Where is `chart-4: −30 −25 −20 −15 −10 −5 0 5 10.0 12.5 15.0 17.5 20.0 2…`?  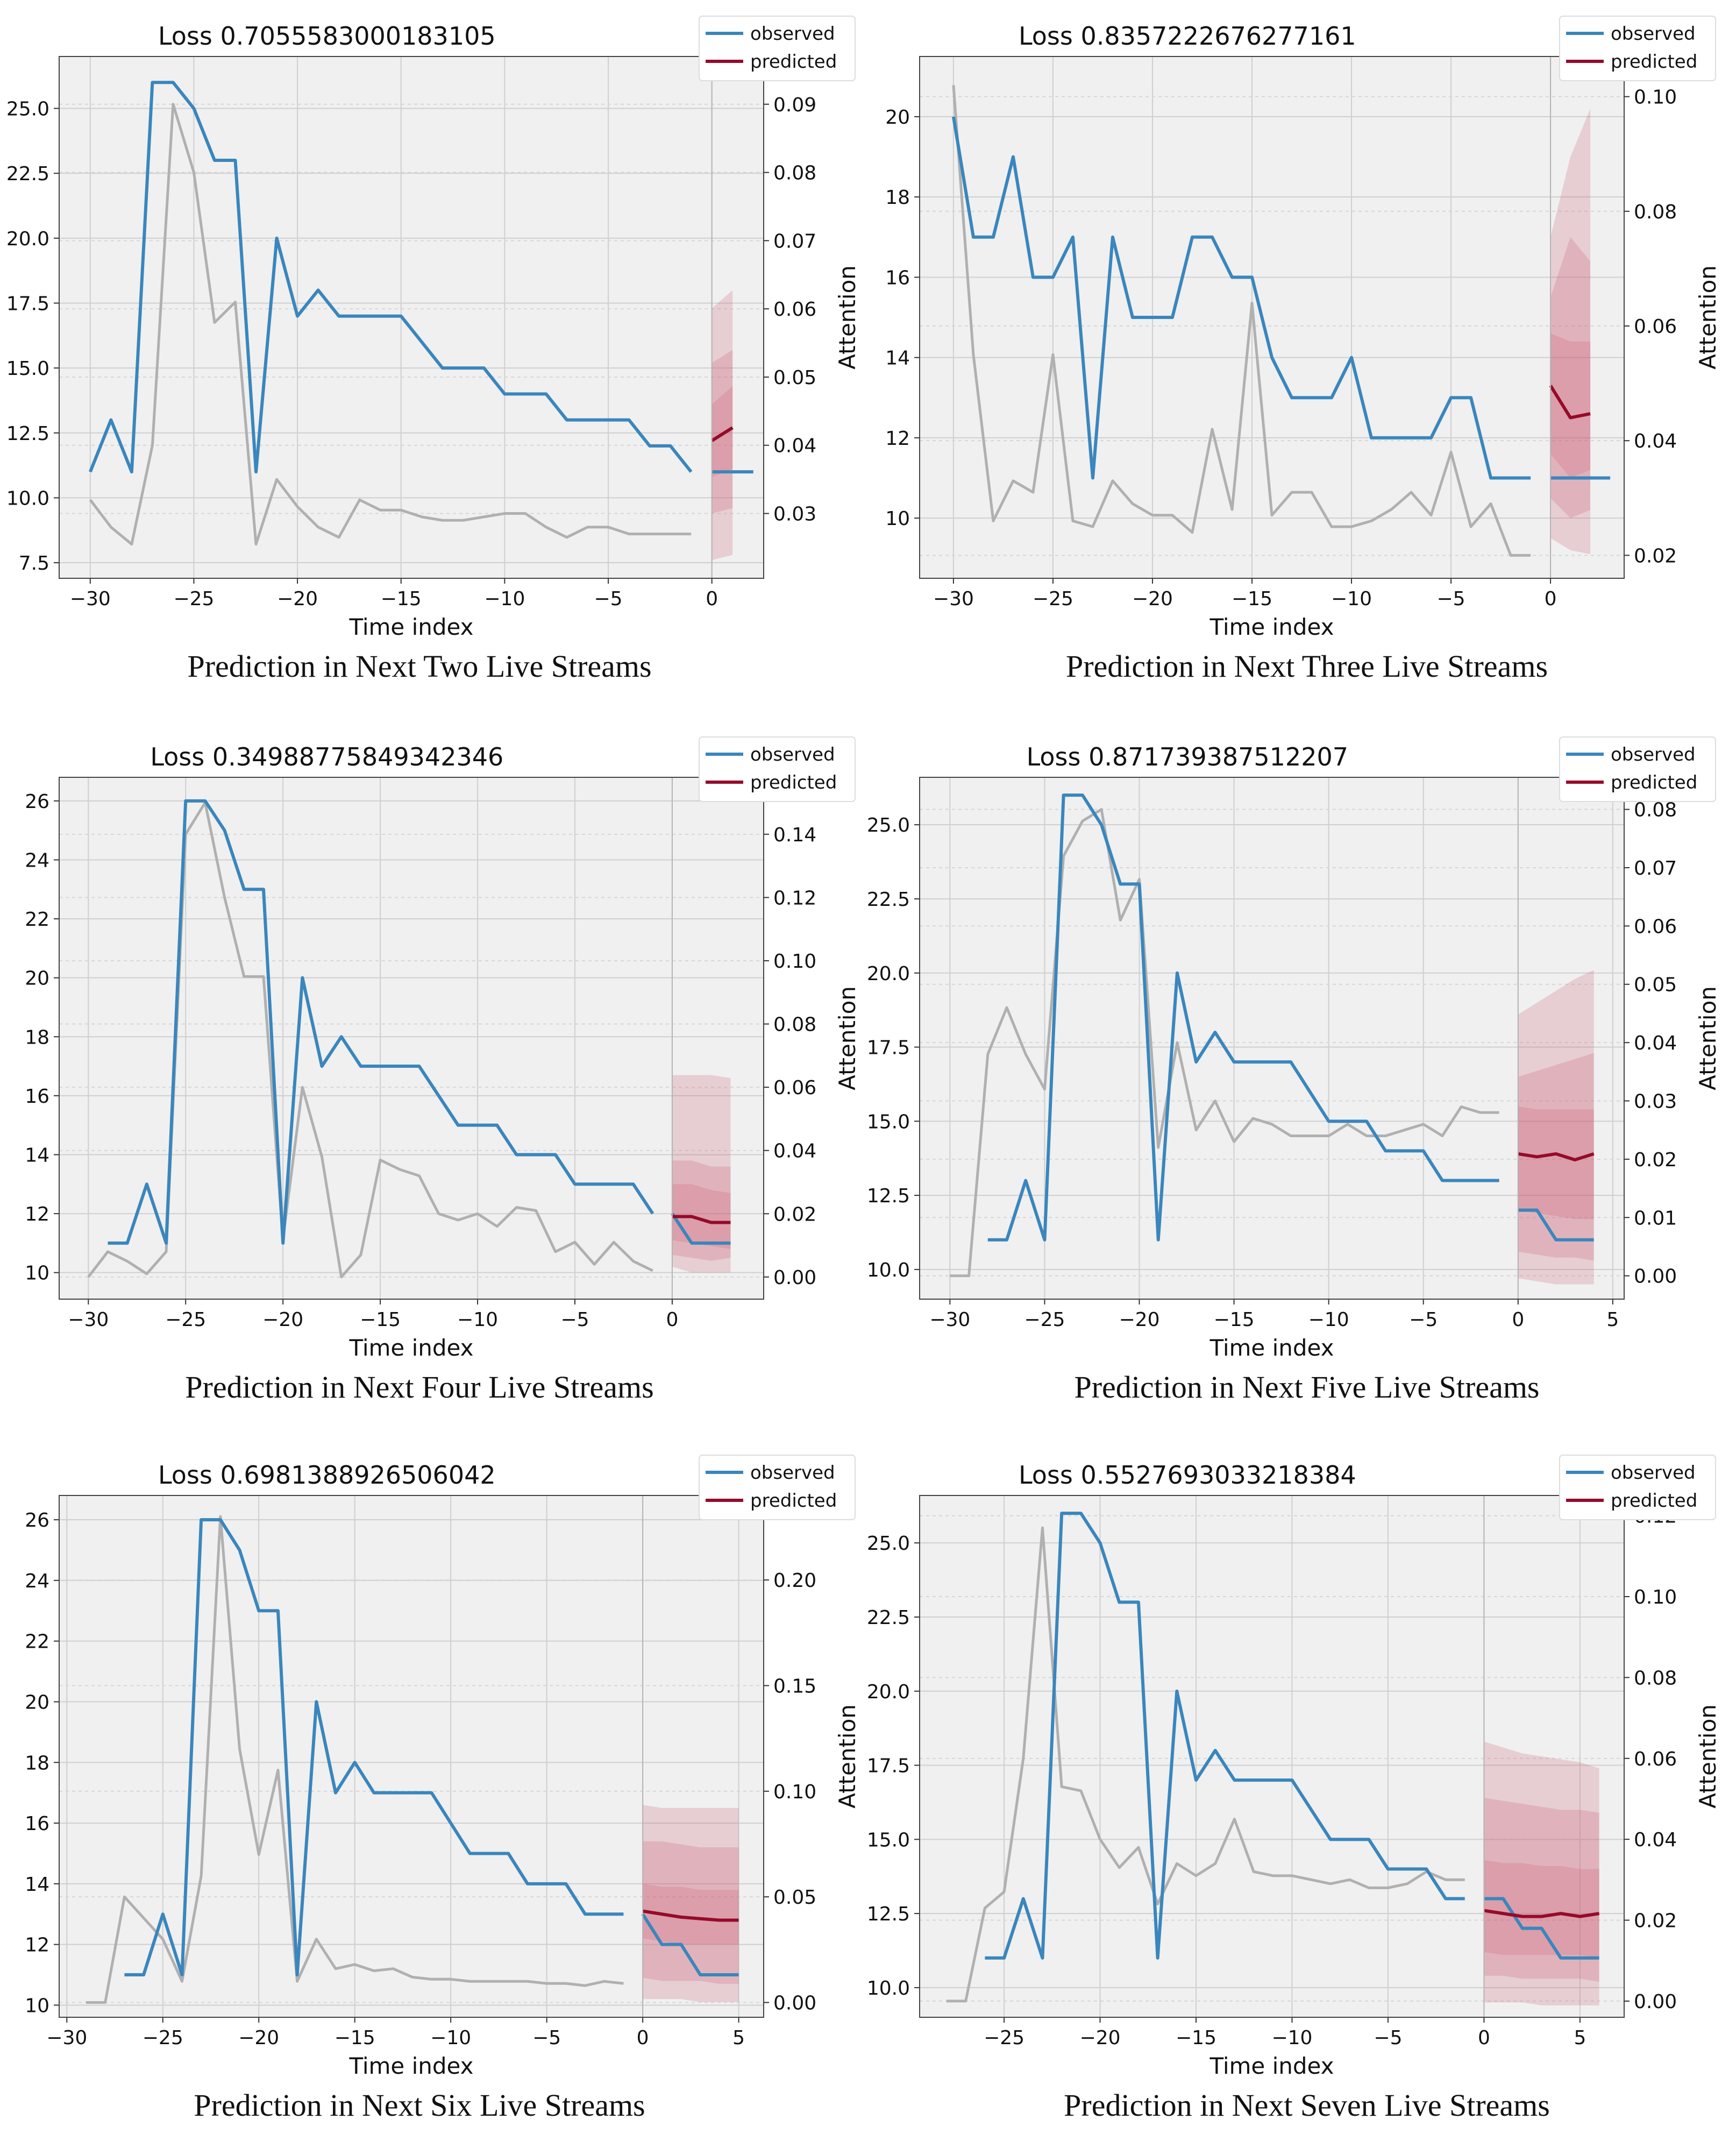 chart-4: −30 −25 −20 −15 −10 −5 0 5 10.0 12.5 15.0 17.5 20.0 2… is located at coordinates (1294, 1048).